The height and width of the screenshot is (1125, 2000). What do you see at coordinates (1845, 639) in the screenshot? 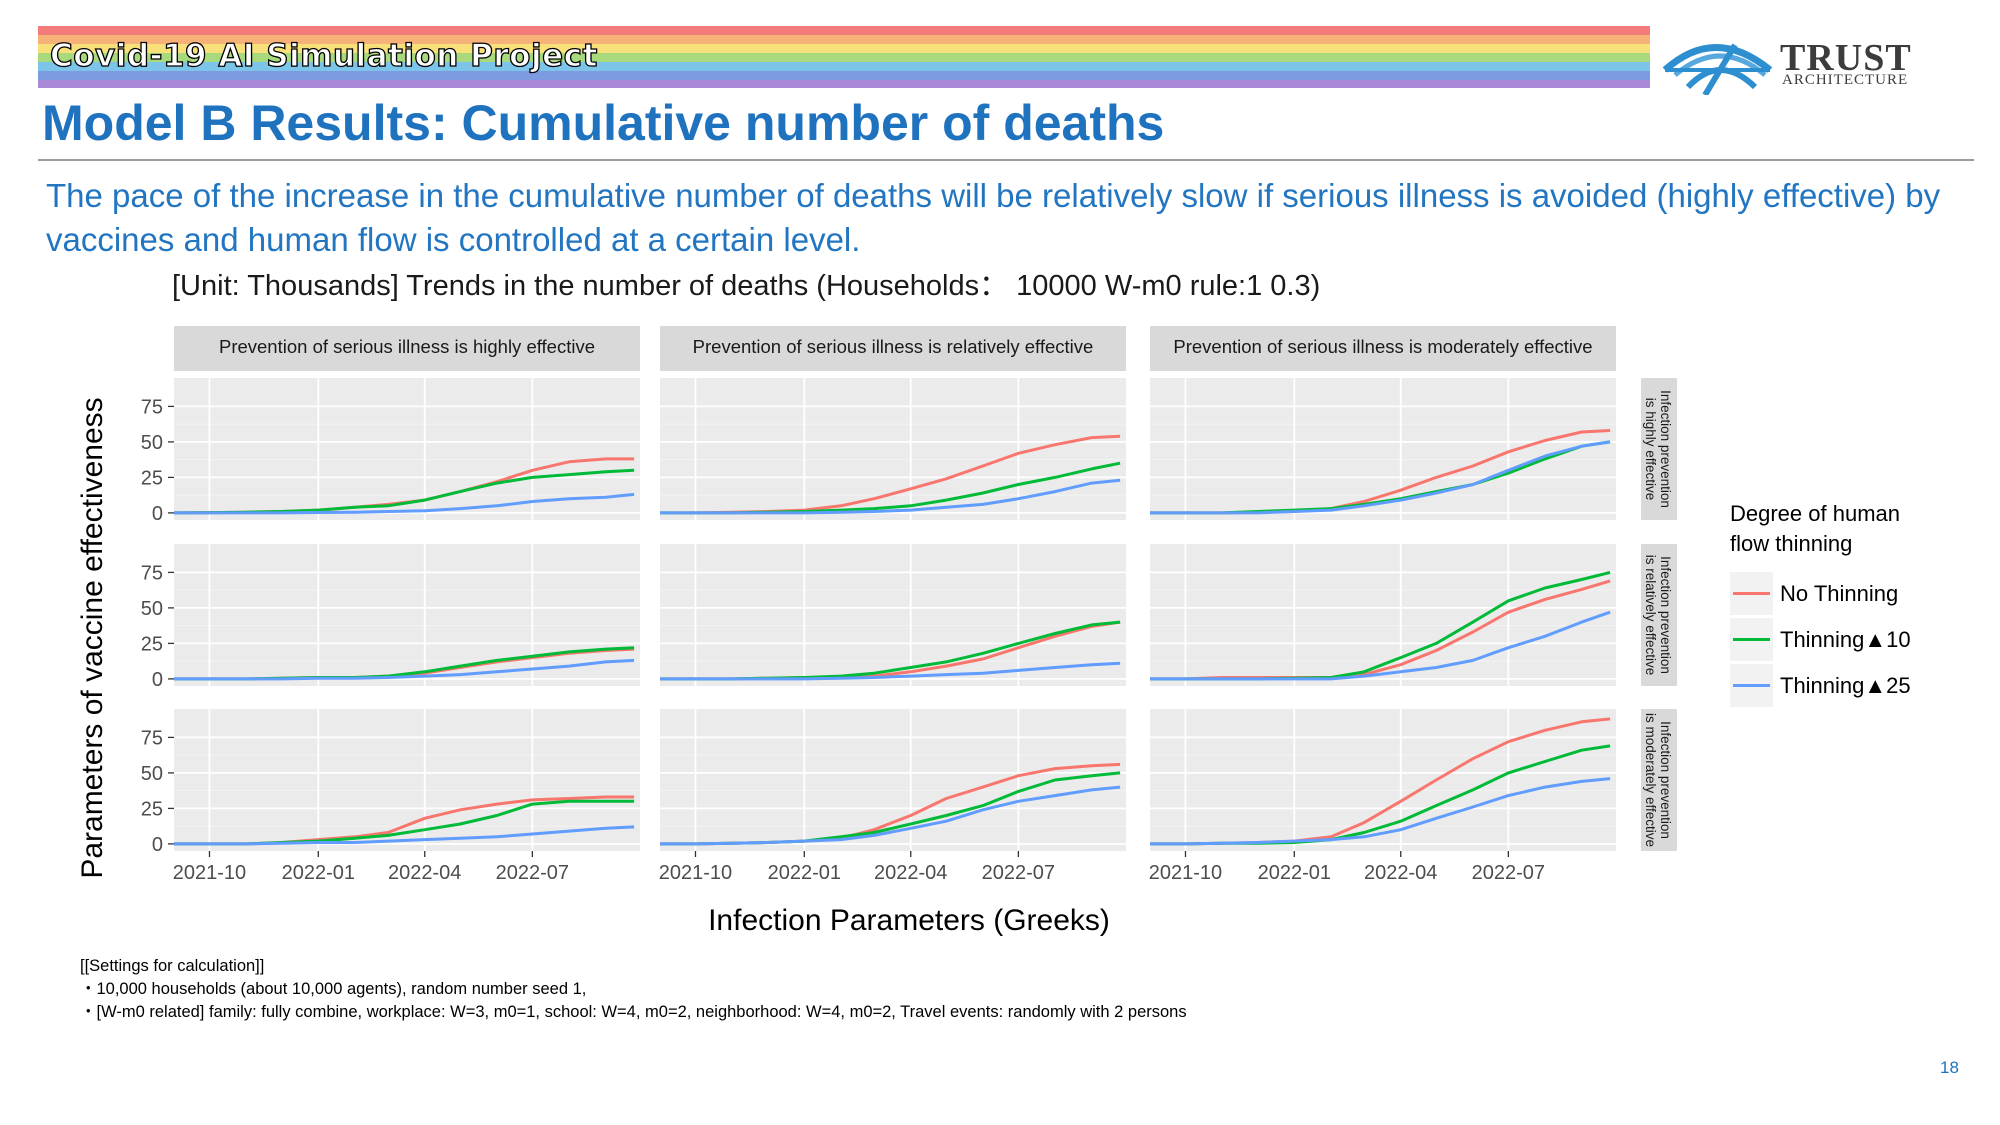
I see `legend-entry-label: Thinning▲10` at bounding box center [1845, 639].